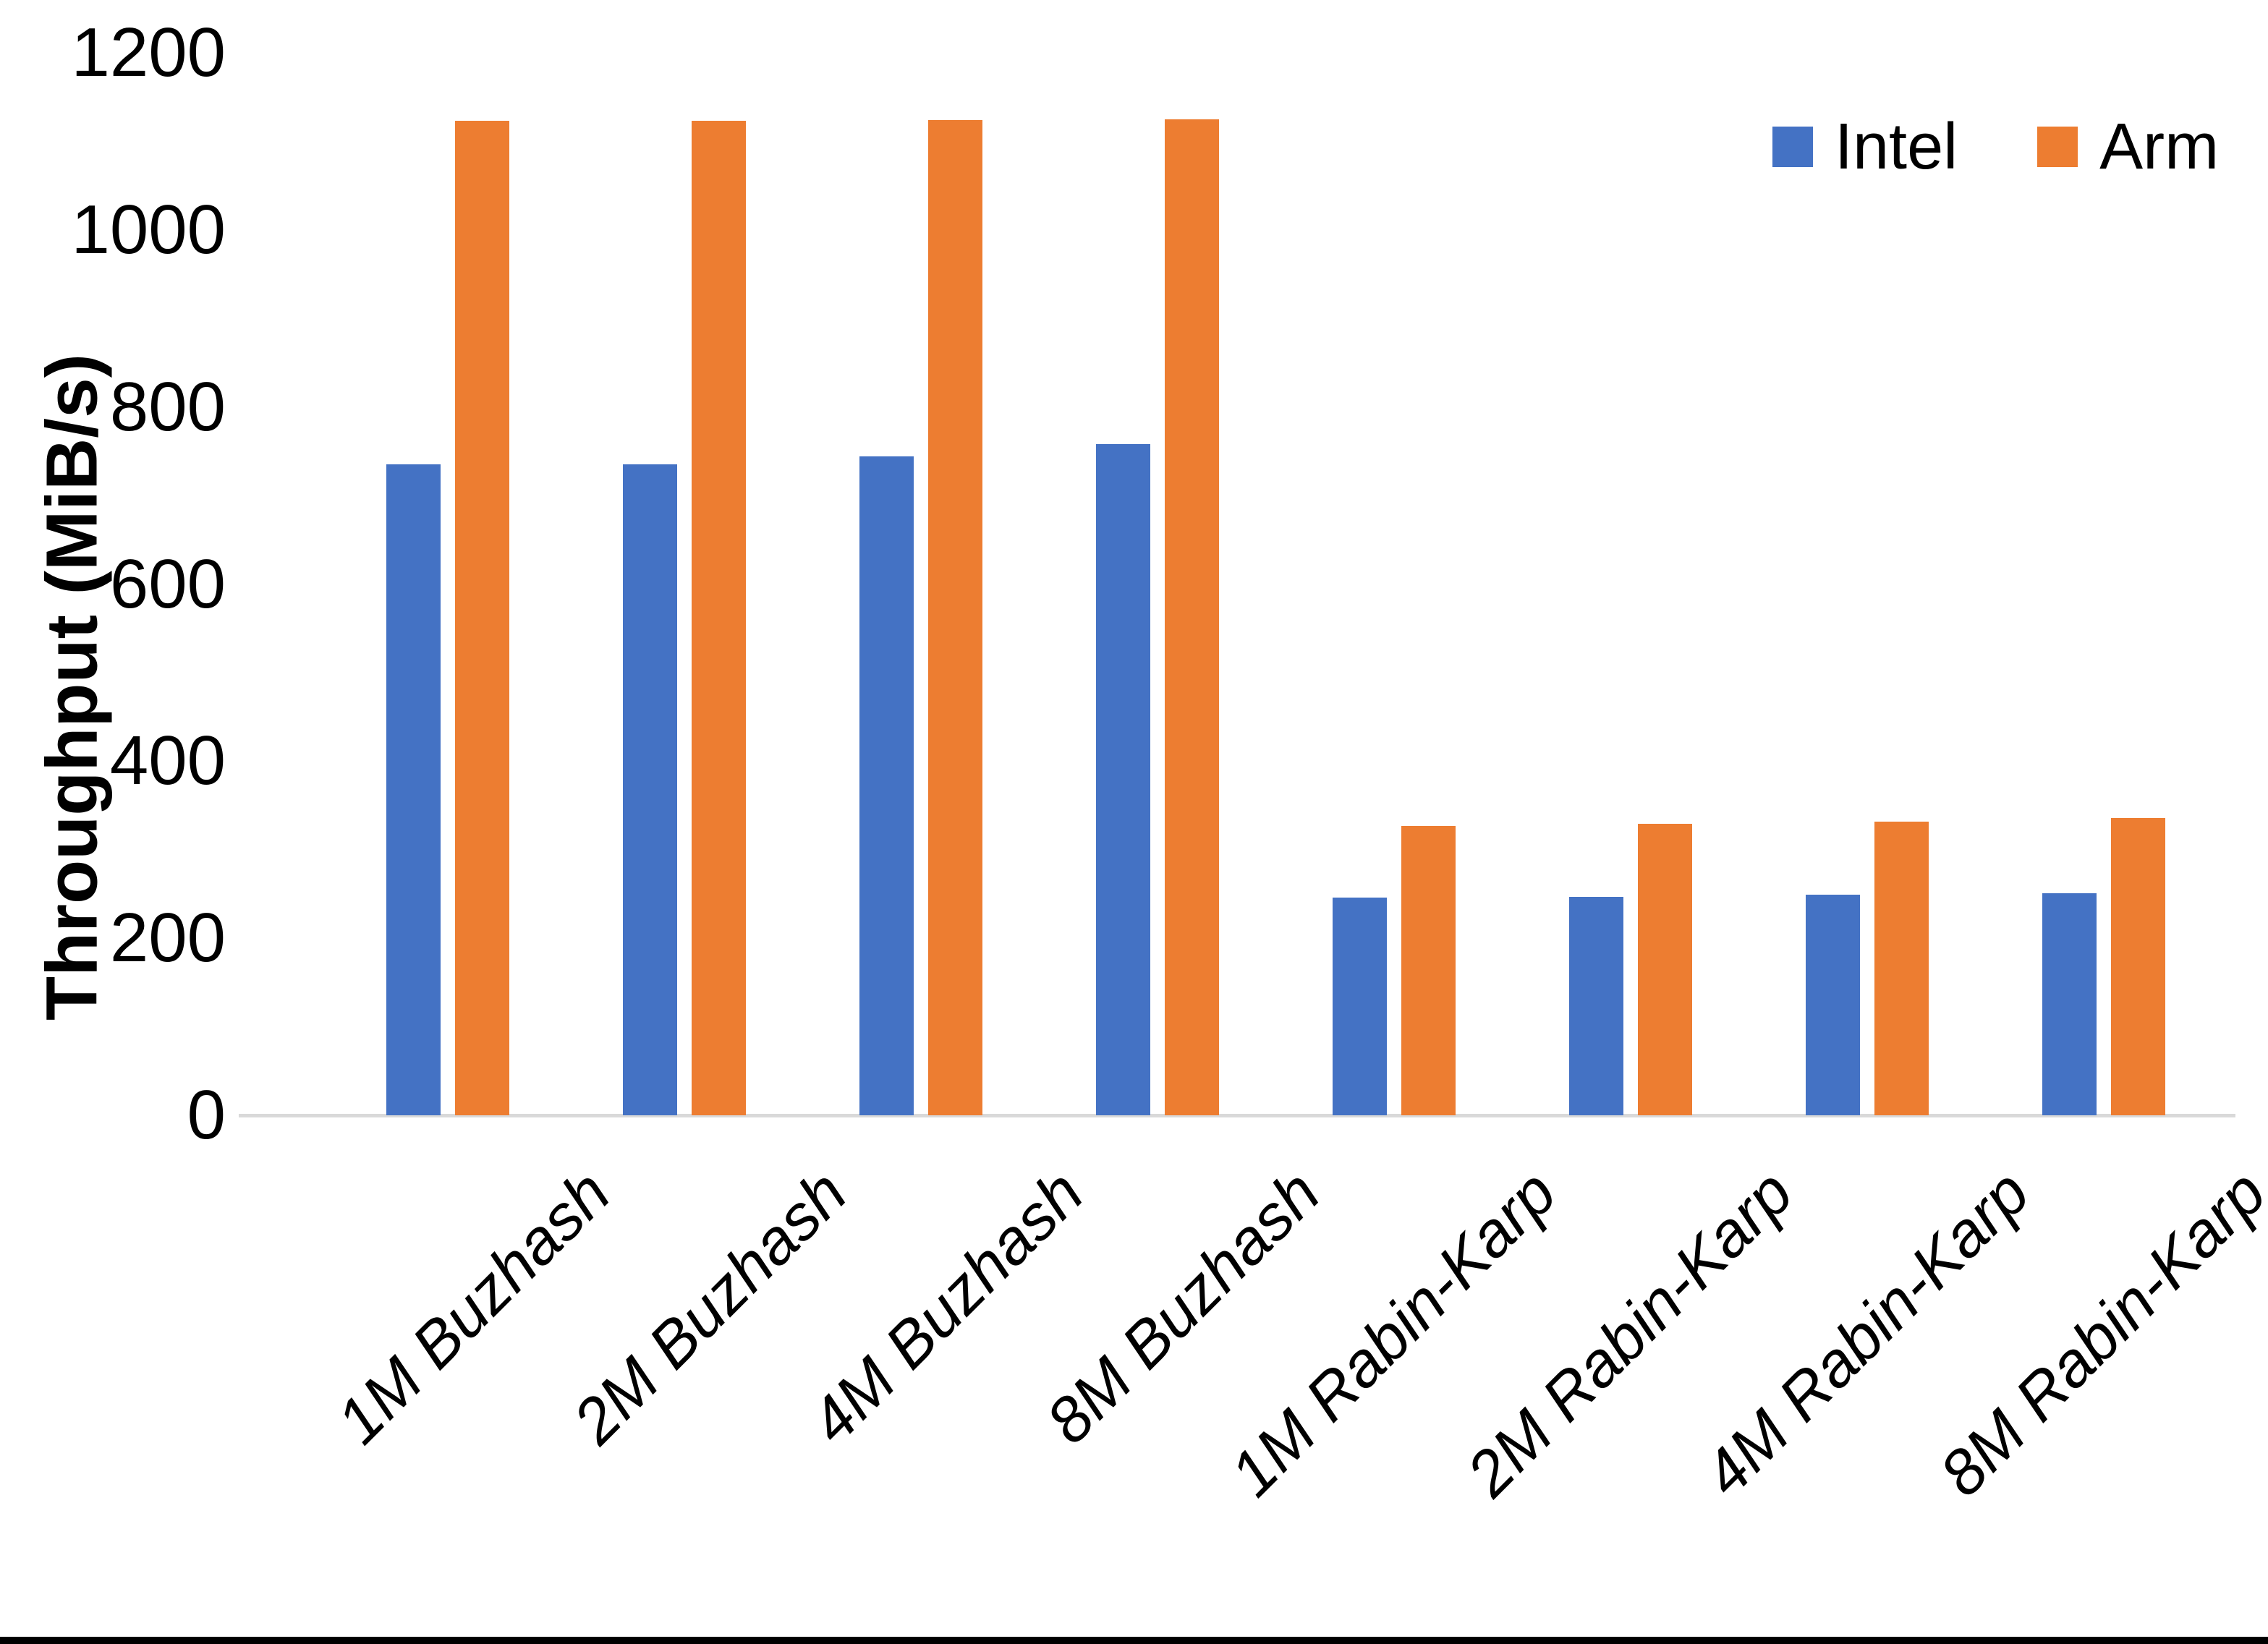 Image resolution: width=2268 pixels, height=1644 pixels. Describe the element at coordinates (2057, 147) in the screenshot. I see `legend-swatch-arm` at that location.